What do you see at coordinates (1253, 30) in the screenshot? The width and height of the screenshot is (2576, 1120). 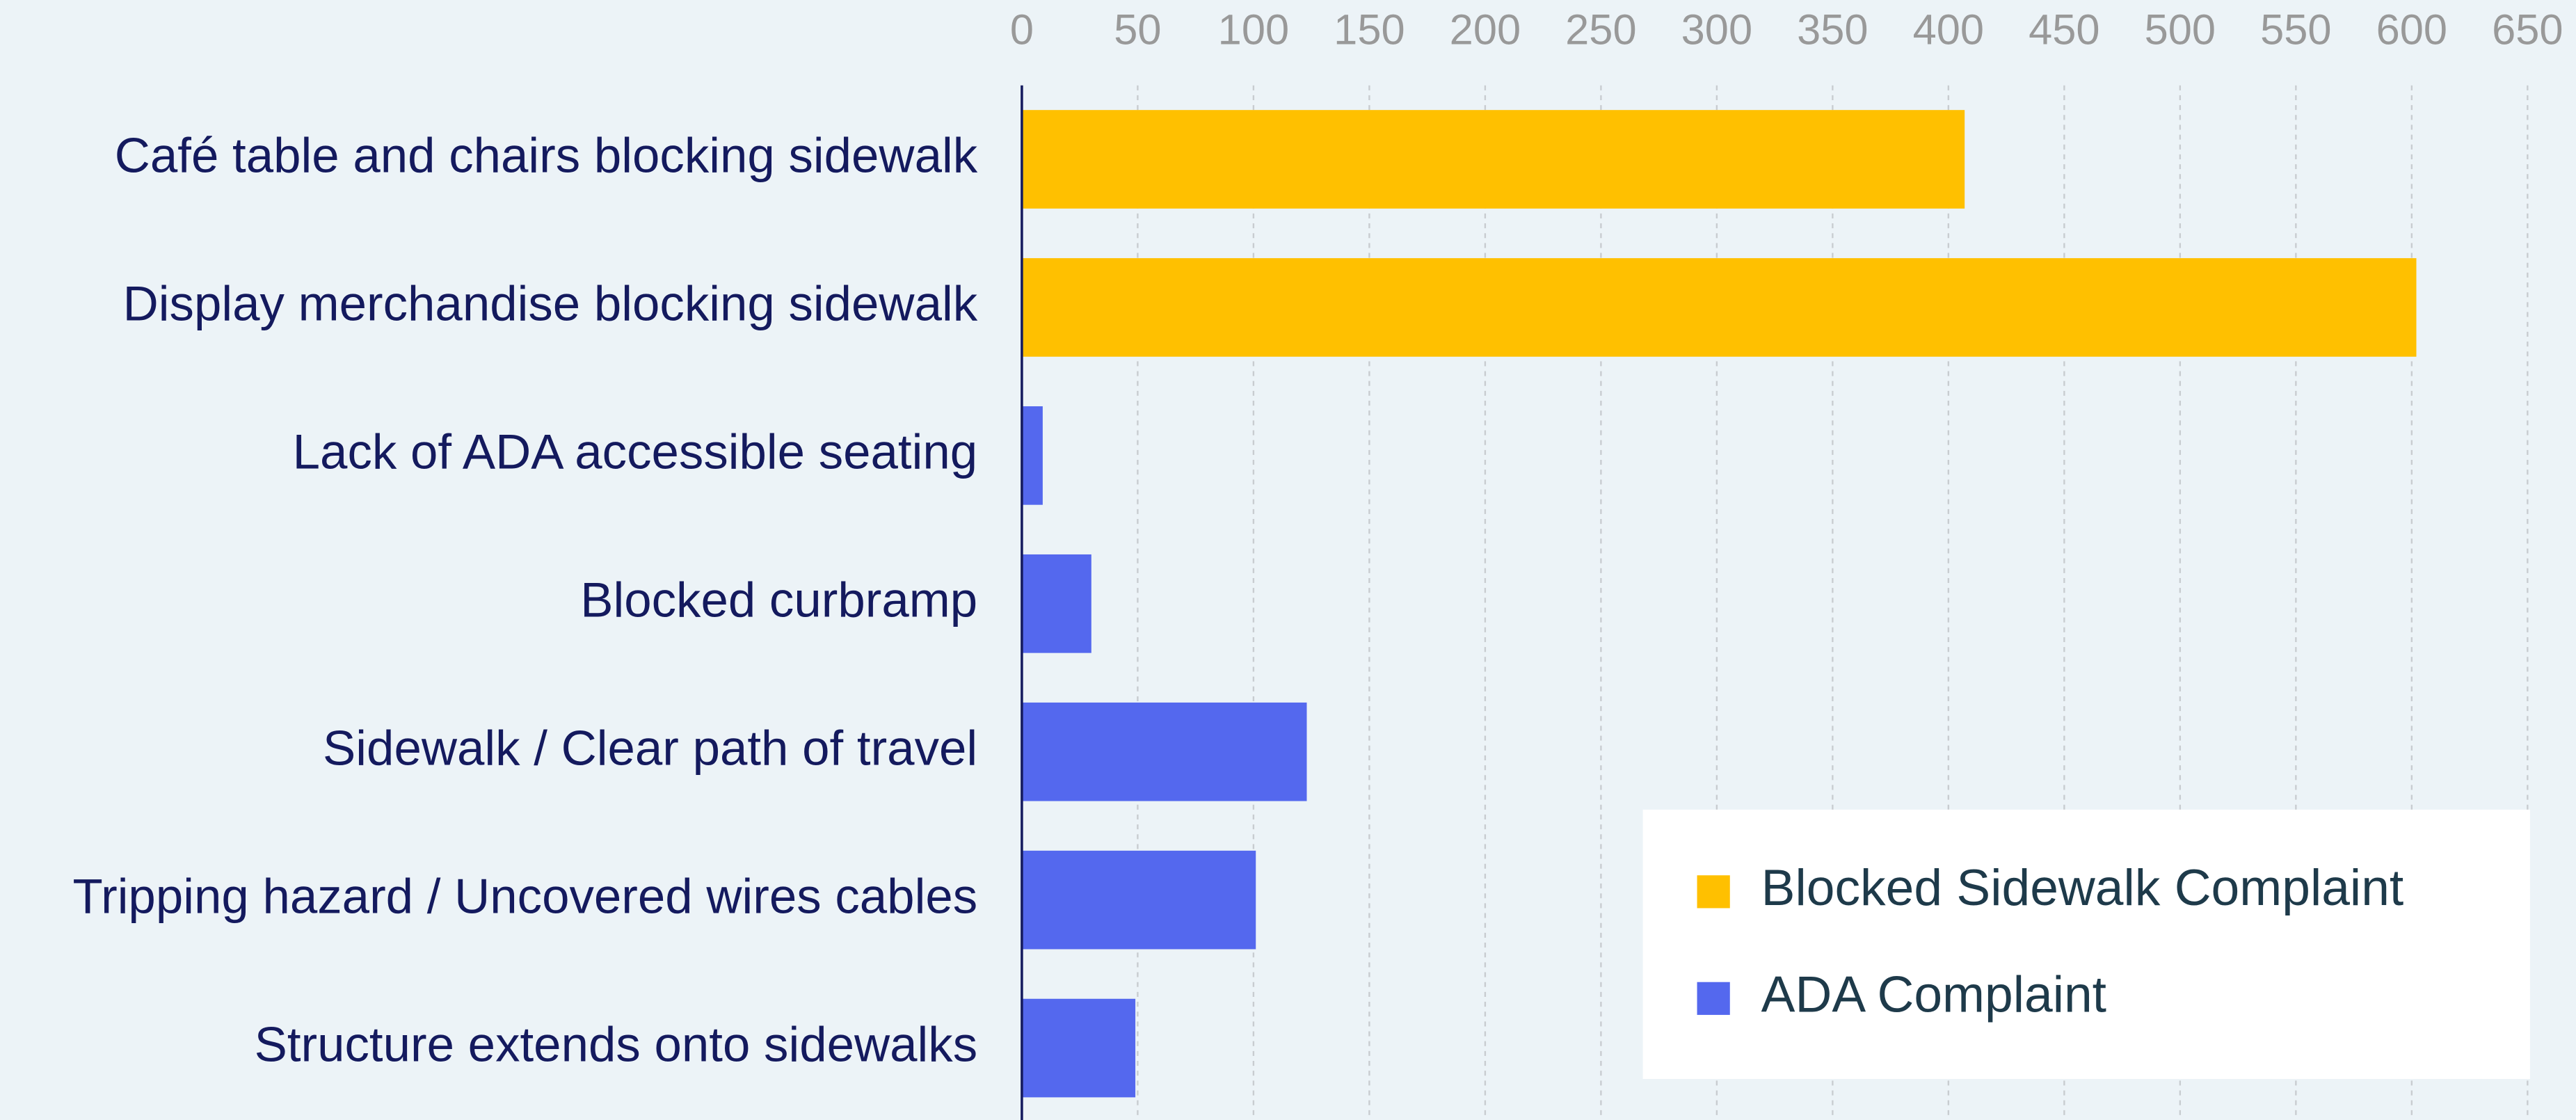 I see `x-tick-label: 100` at bounding box center [1253, 30].